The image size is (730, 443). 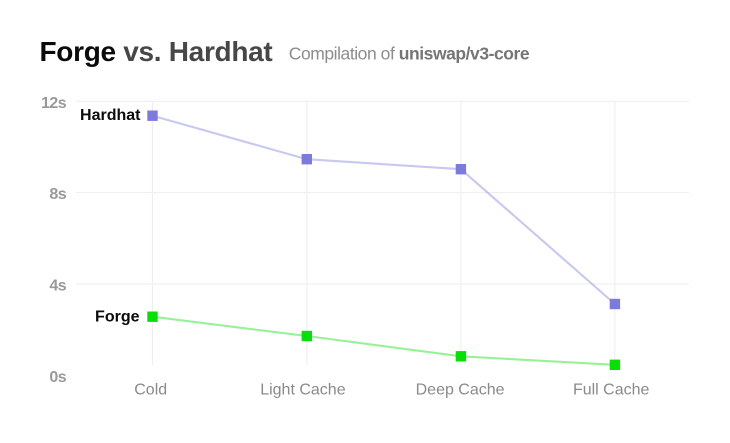 What do you see at coordinates (57, 377) in the screenshot?
I see `svg-text: 0s` at bounding box center [57, 377].